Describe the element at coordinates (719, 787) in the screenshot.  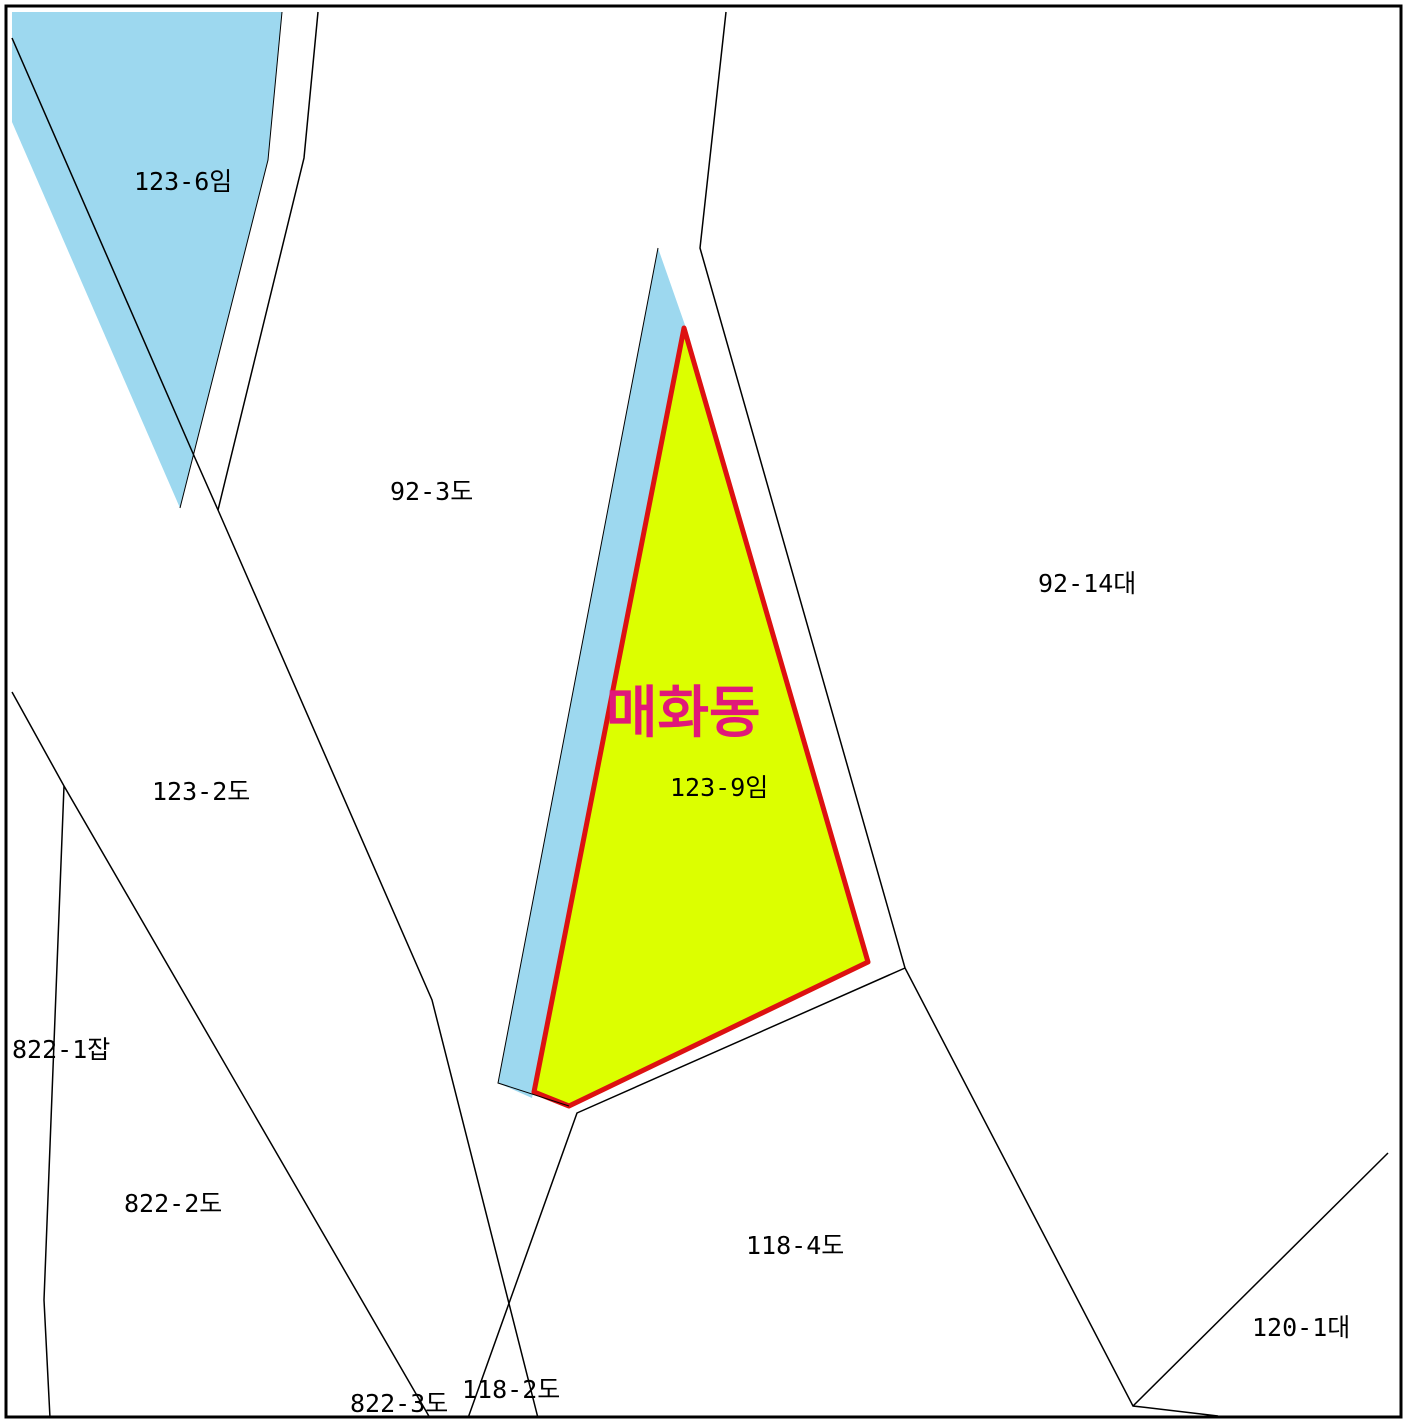
I see `parcel-label-123-9: 123-9임` at that location.